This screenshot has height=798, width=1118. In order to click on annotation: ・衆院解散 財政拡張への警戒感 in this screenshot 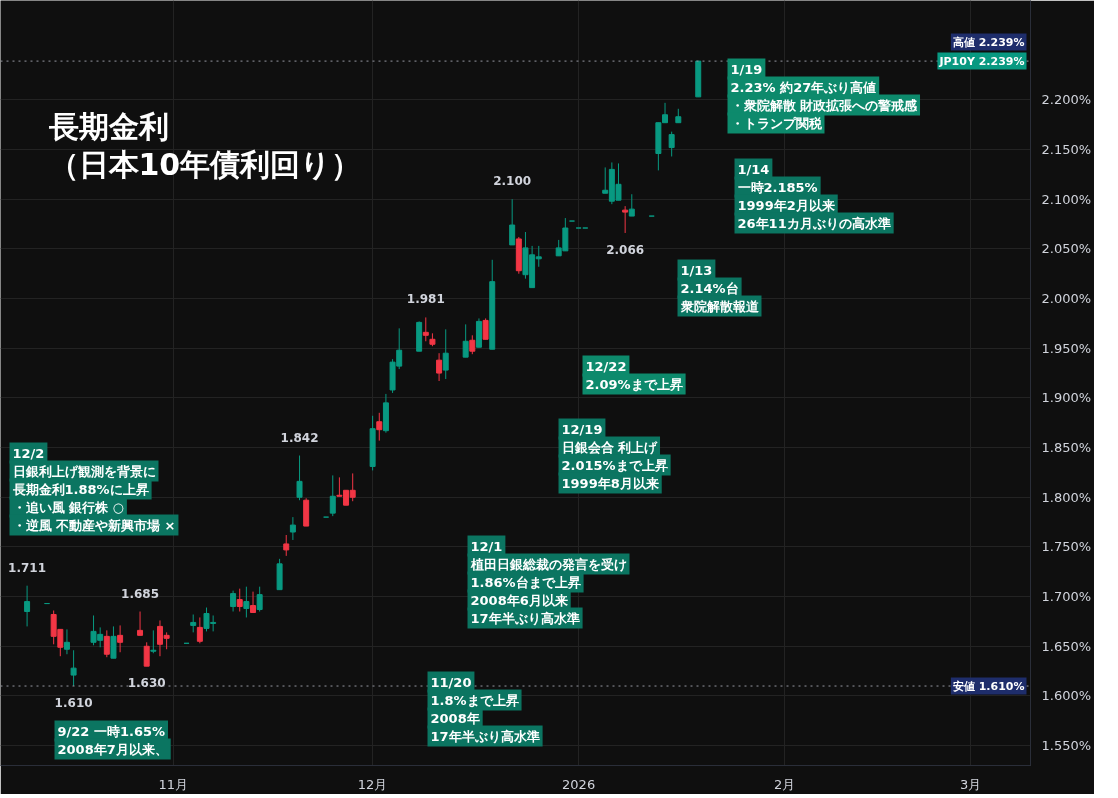, I will do `click(824, 105)`.